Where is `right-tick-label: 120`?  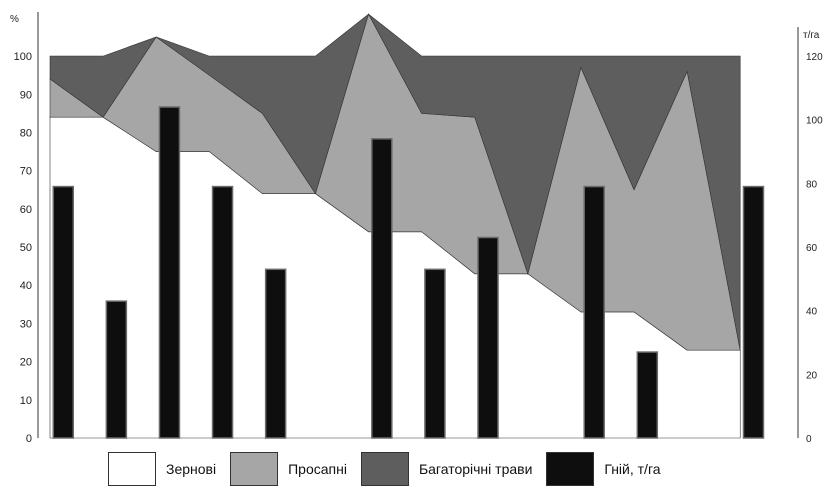 right-tick-label: 120 is located at coordinates (814, 57).